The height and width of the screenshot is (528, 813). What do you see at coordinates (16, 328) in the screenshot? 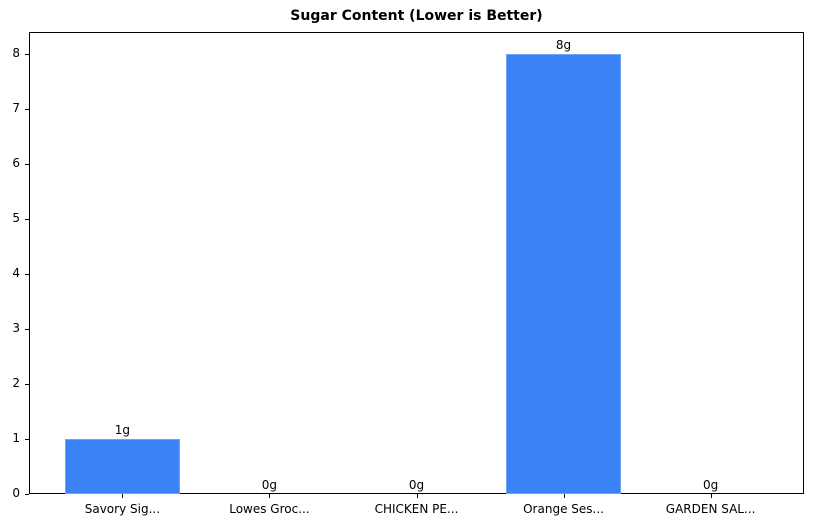
I see `y-tick-label: 3` at bounding box center [16, 328].